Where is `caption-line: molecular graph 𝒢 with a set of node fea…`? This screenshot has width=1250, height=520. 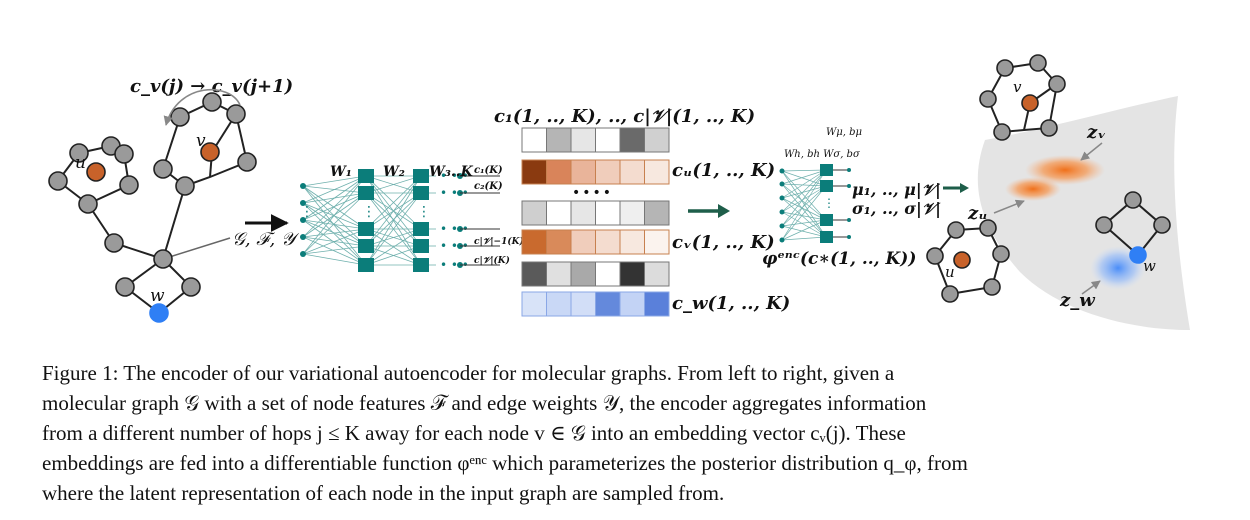
caption-line: molecular graph 𝒢 with a set of node fea… is located at coordinates (484, 403).